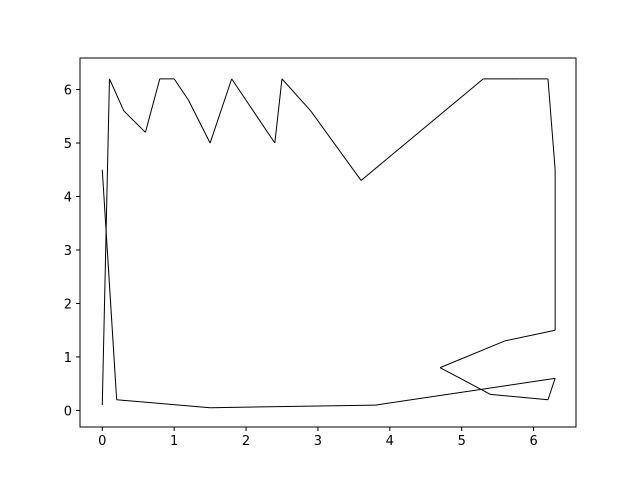 The width and height of the screenshot is (640, 480). What do you see at coordinates (68, 198) in the screenshot?
I see `y-tick-label: 4` at bounding box center [68, 198].